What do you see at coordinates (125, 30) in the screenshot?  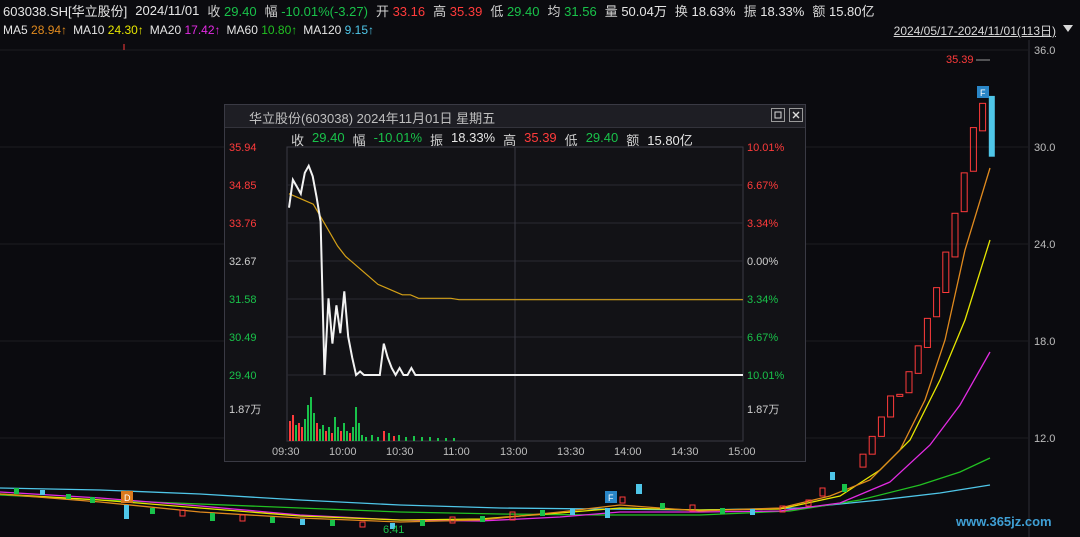 I see `ma10-value: 24.30↑` at bounding box center [125, 30].